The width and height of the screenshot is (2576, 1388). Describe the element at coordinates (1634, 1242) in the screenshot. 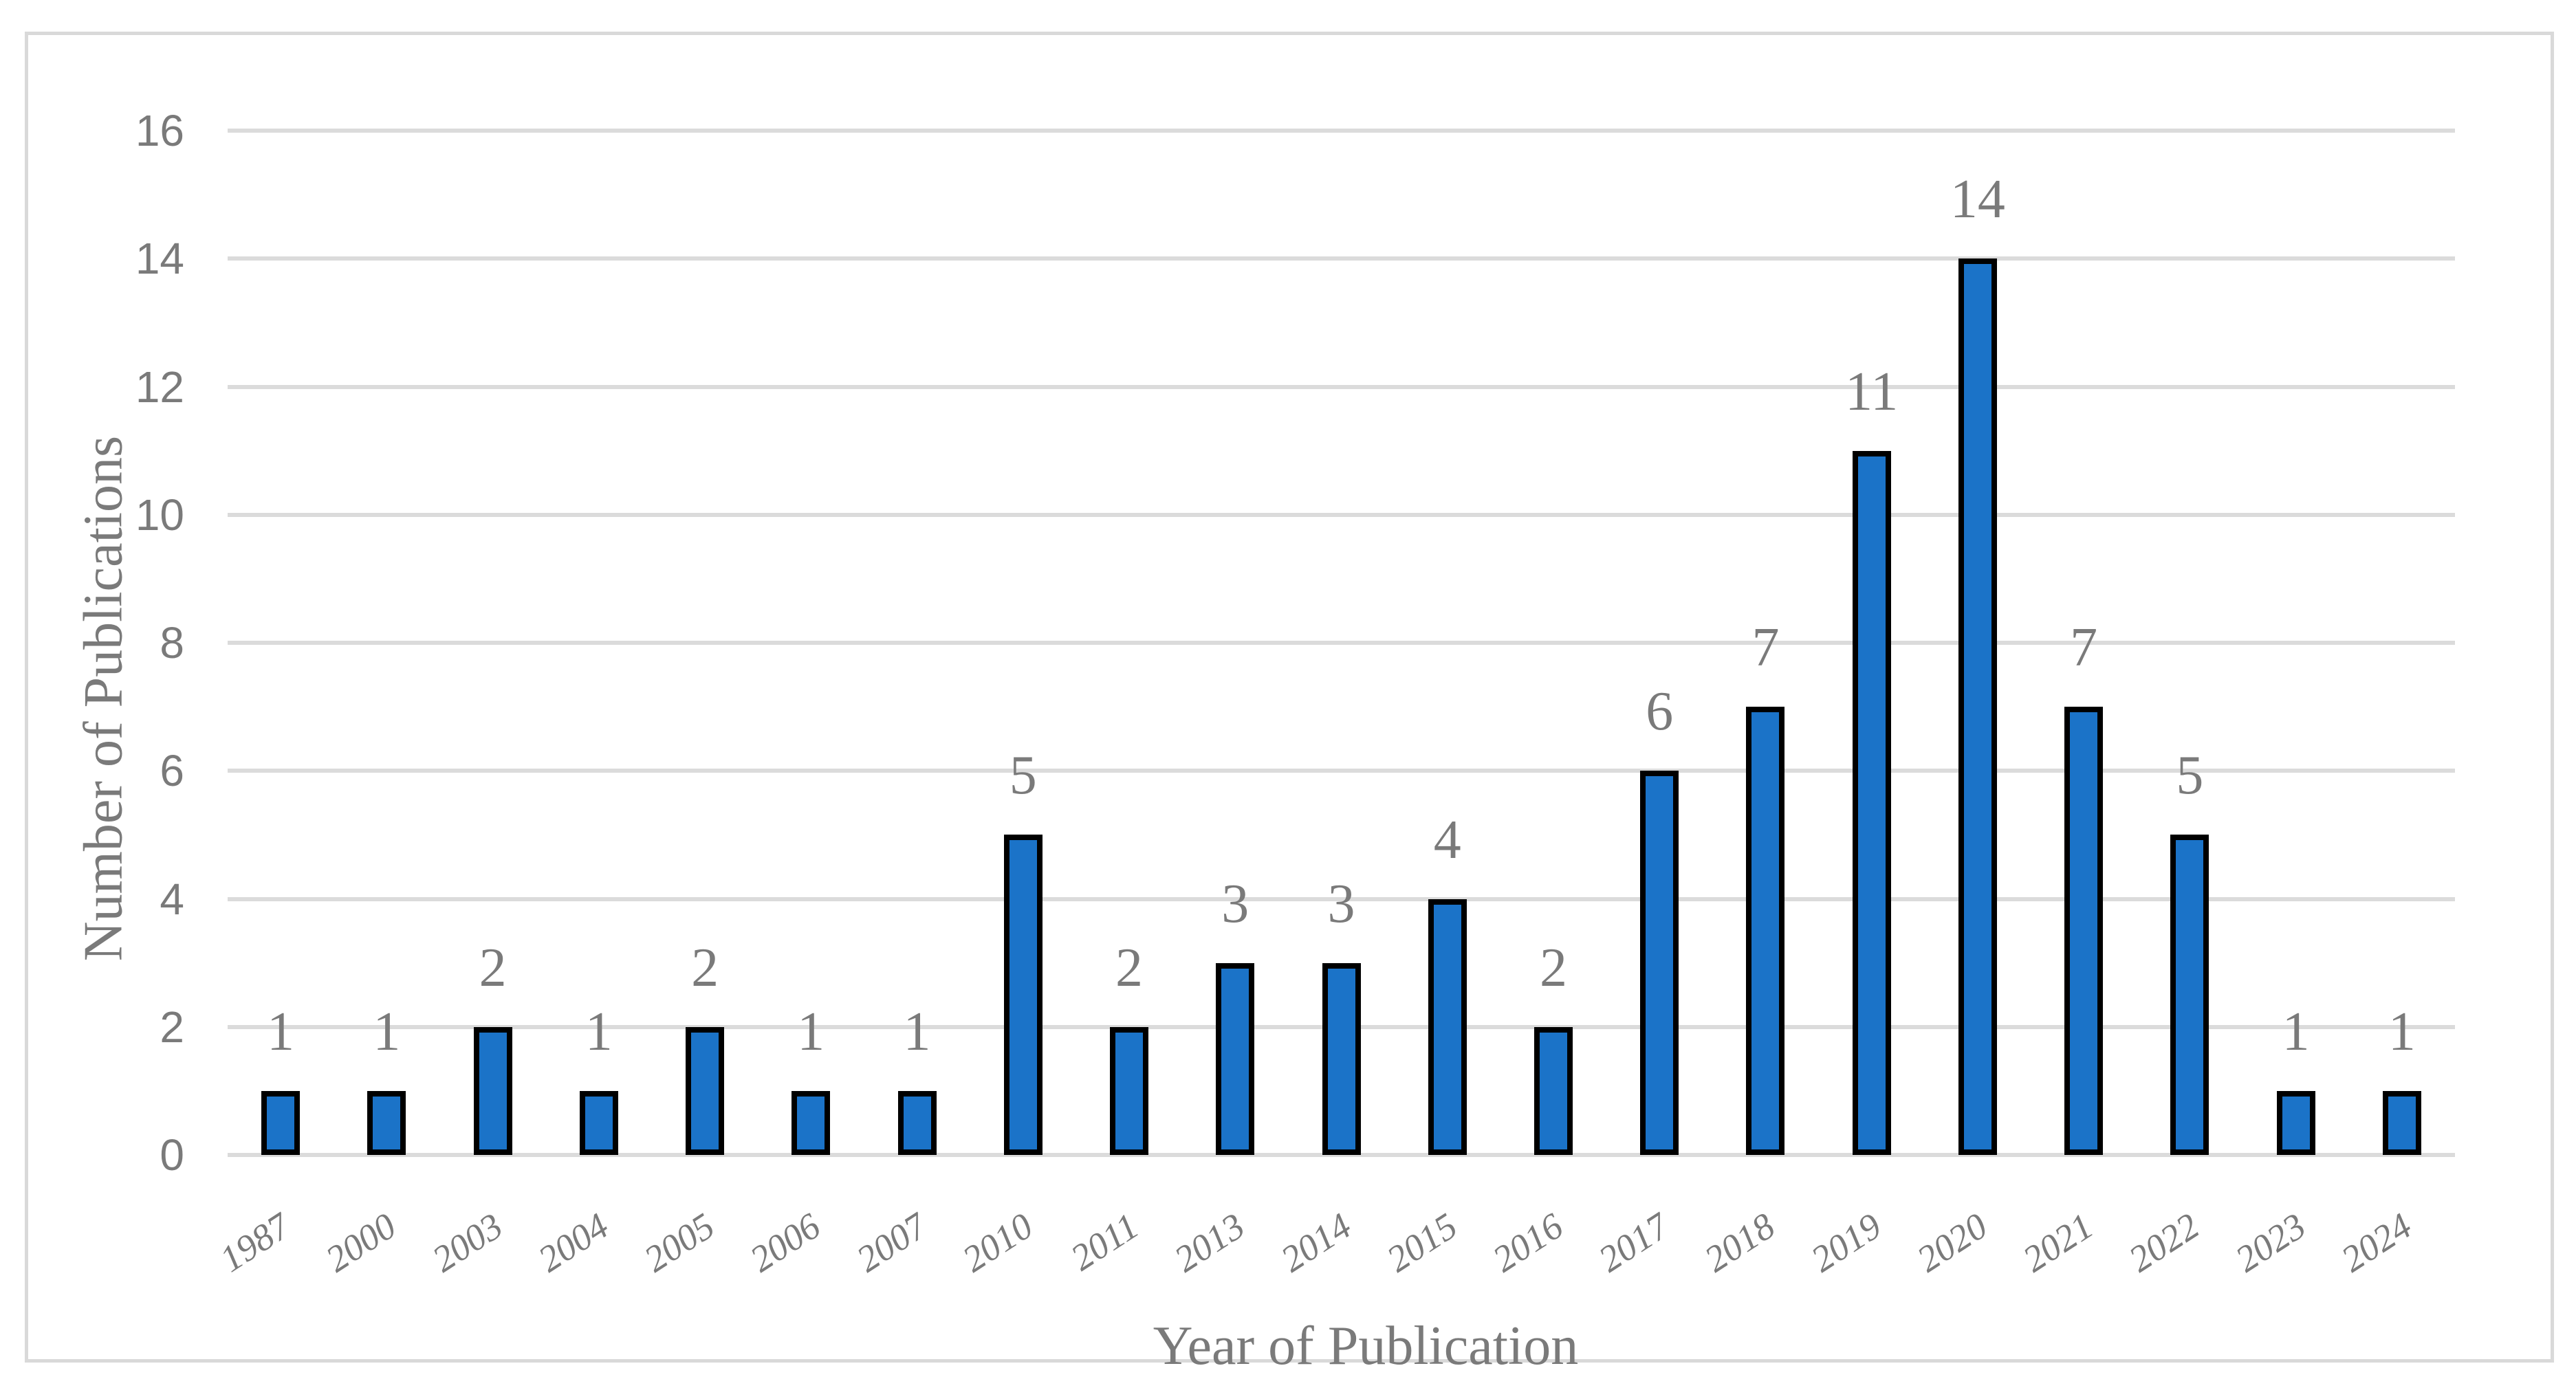

I see `x-tick-label-2017: 2017` at that location.